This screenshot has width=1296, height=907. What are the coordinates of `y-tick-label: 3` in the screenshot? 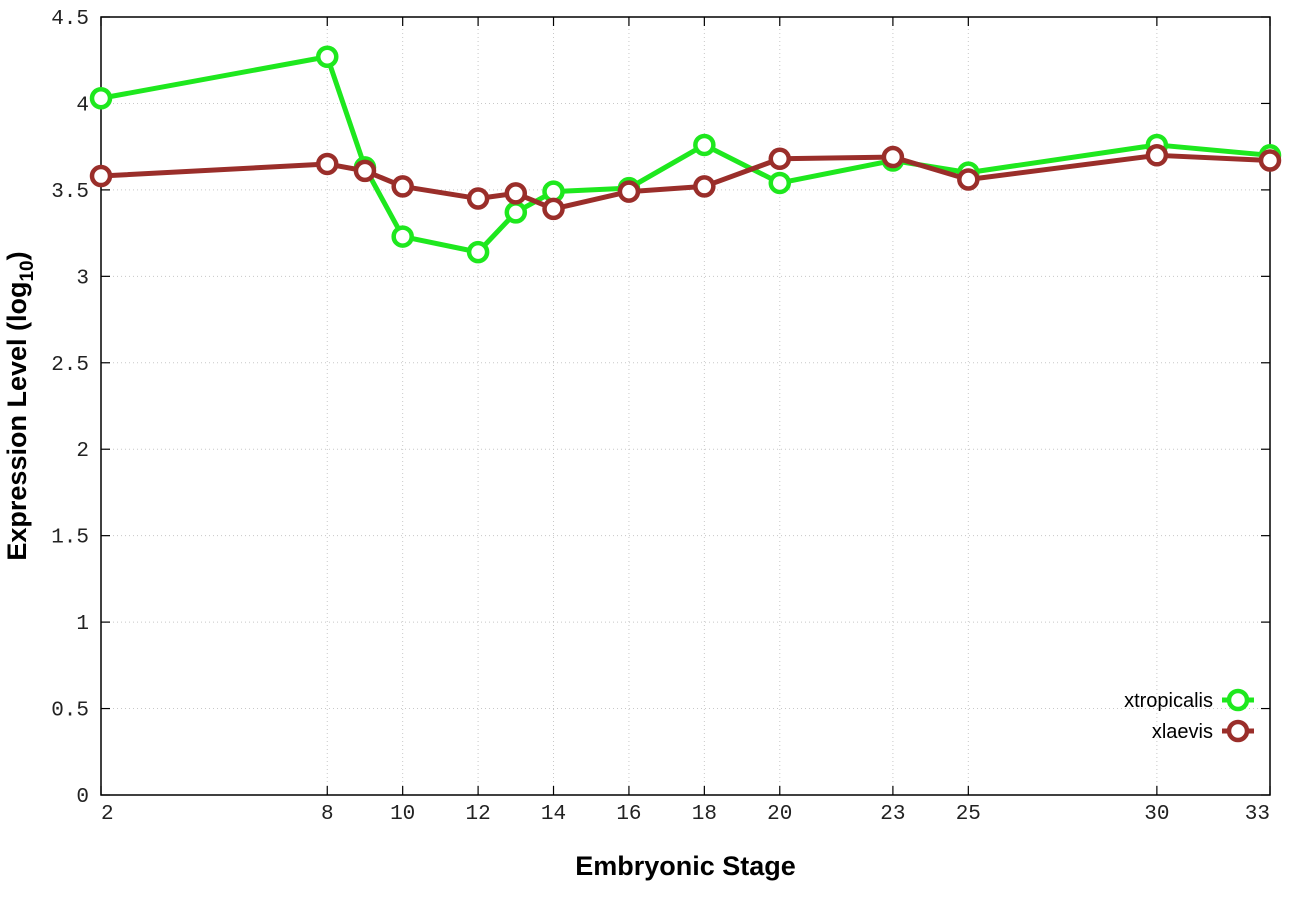 It's located at (82, 278).